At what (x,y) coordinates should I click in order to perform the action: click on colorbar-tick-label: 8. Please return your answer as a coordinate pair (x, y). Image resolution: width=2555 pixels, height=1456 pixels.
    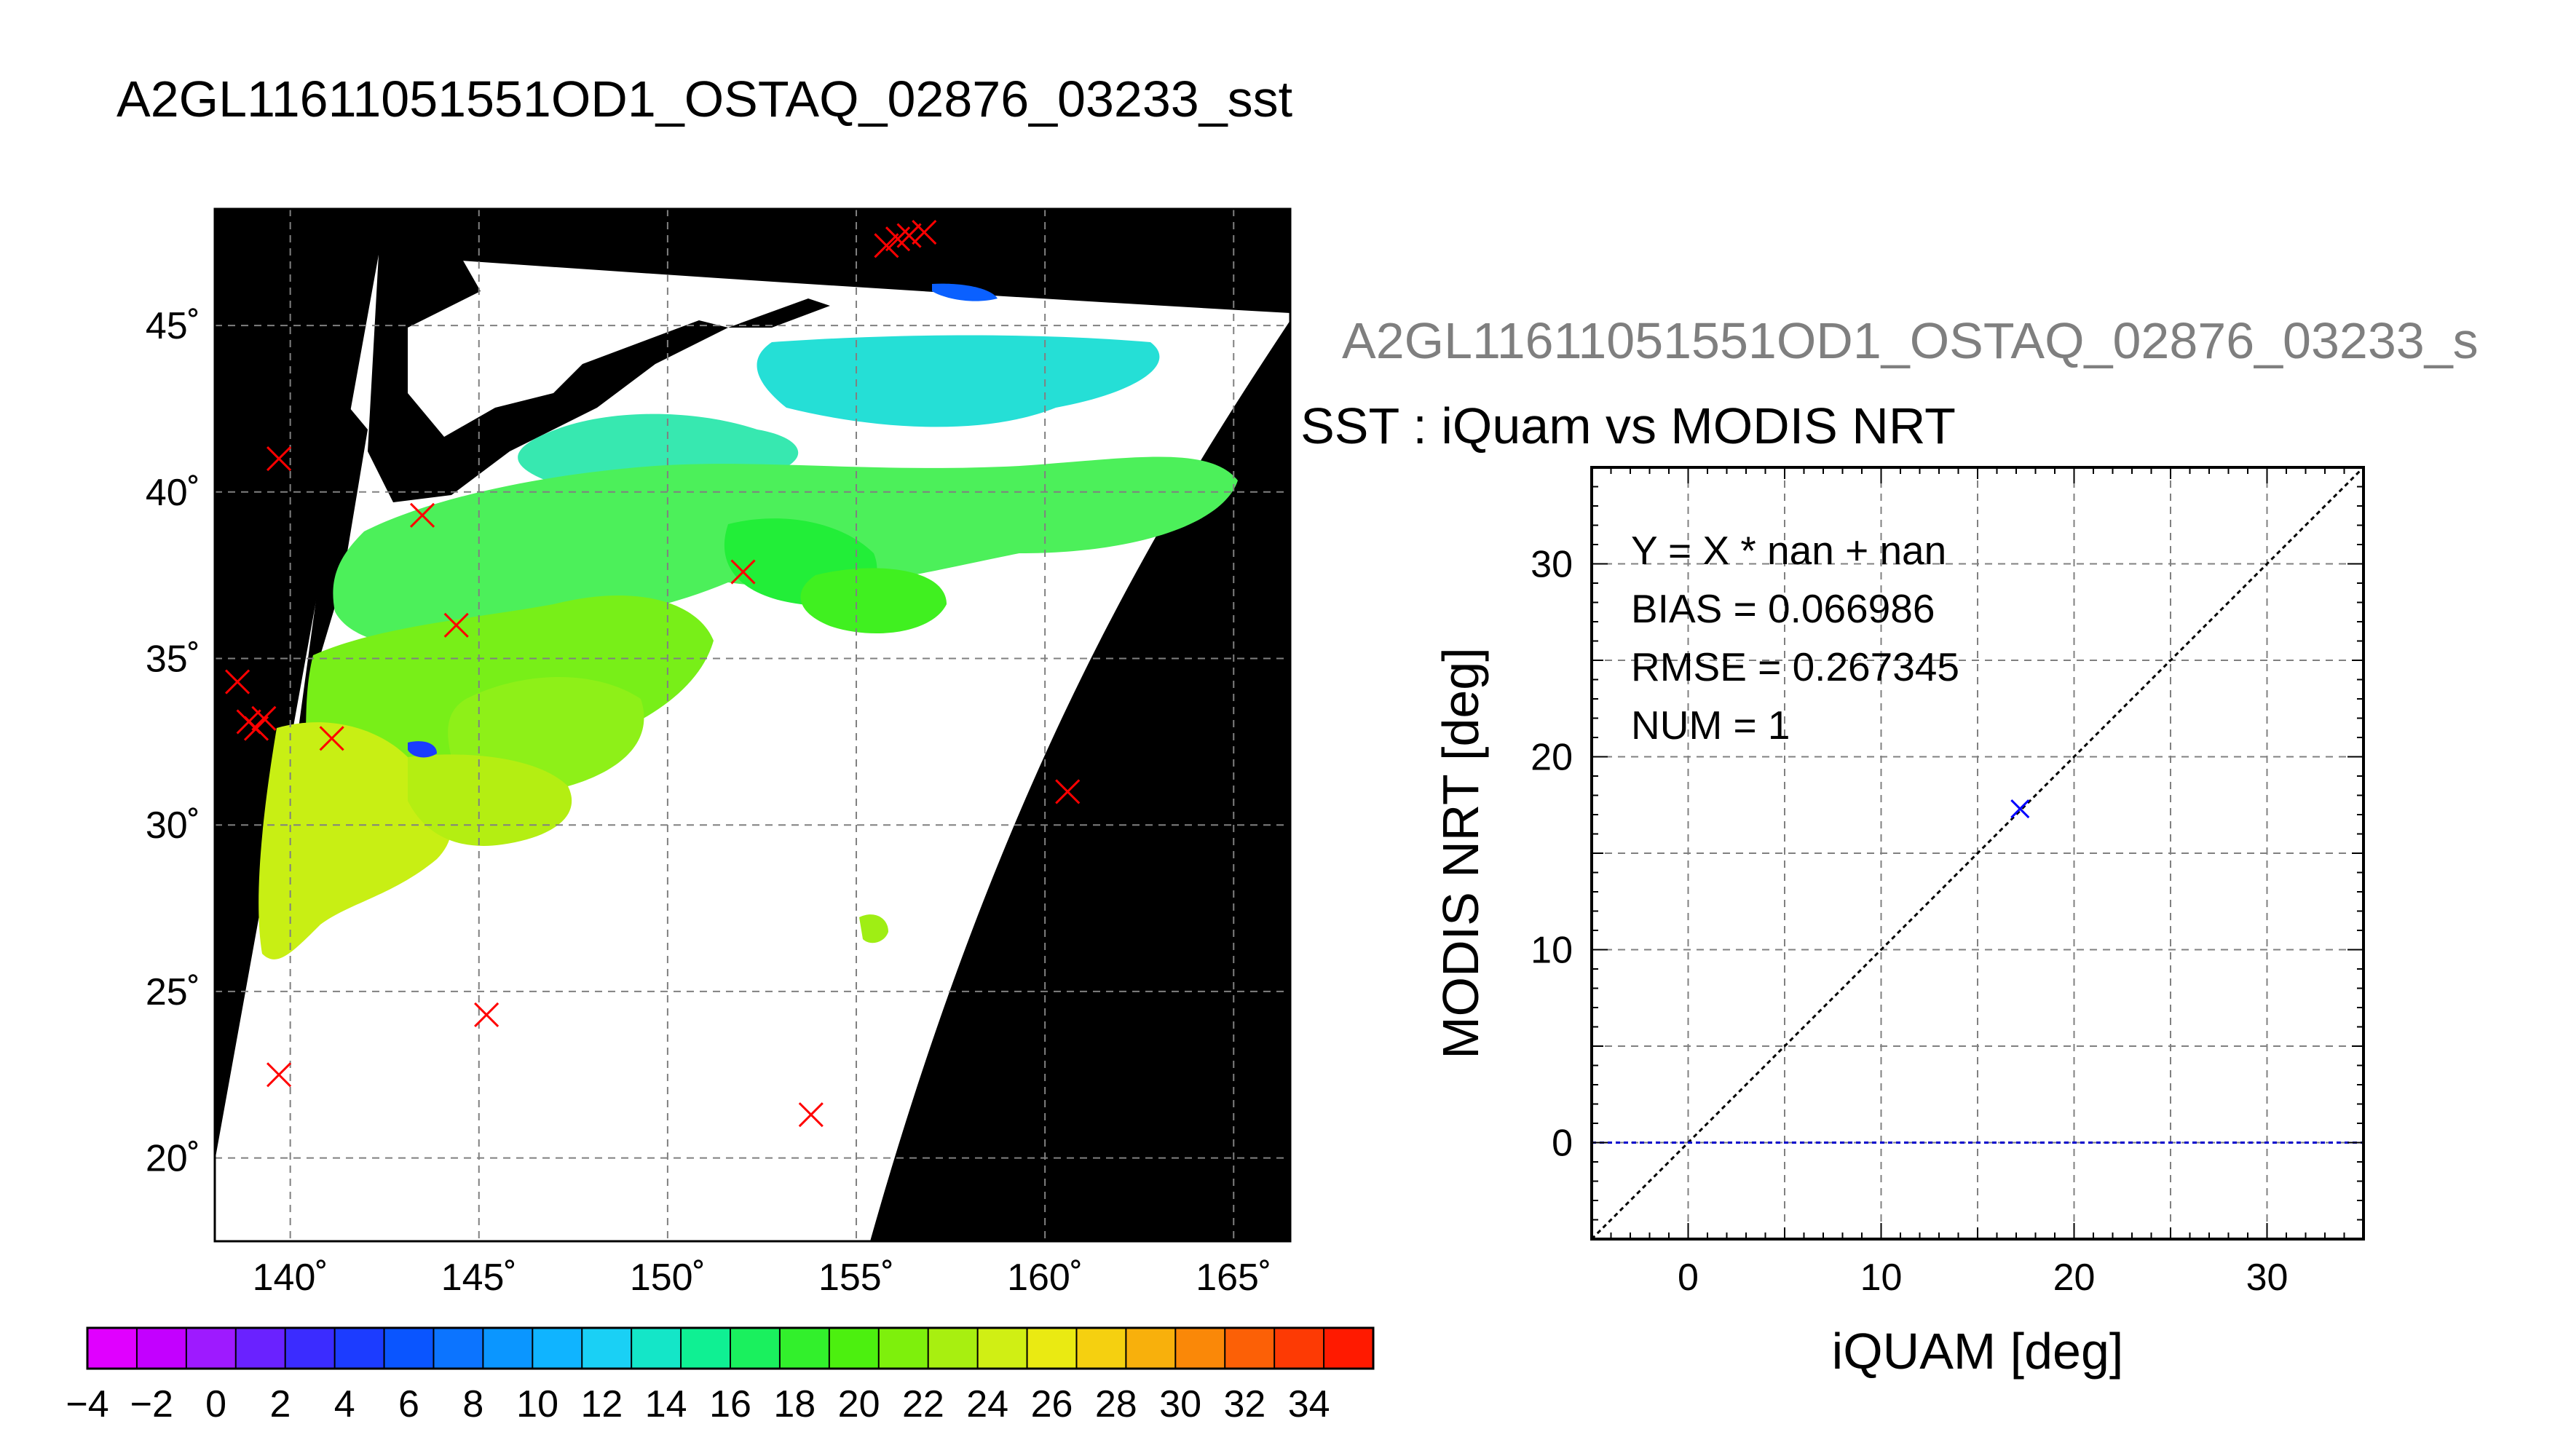
    Looking at the image, I should click on (472, 1404).